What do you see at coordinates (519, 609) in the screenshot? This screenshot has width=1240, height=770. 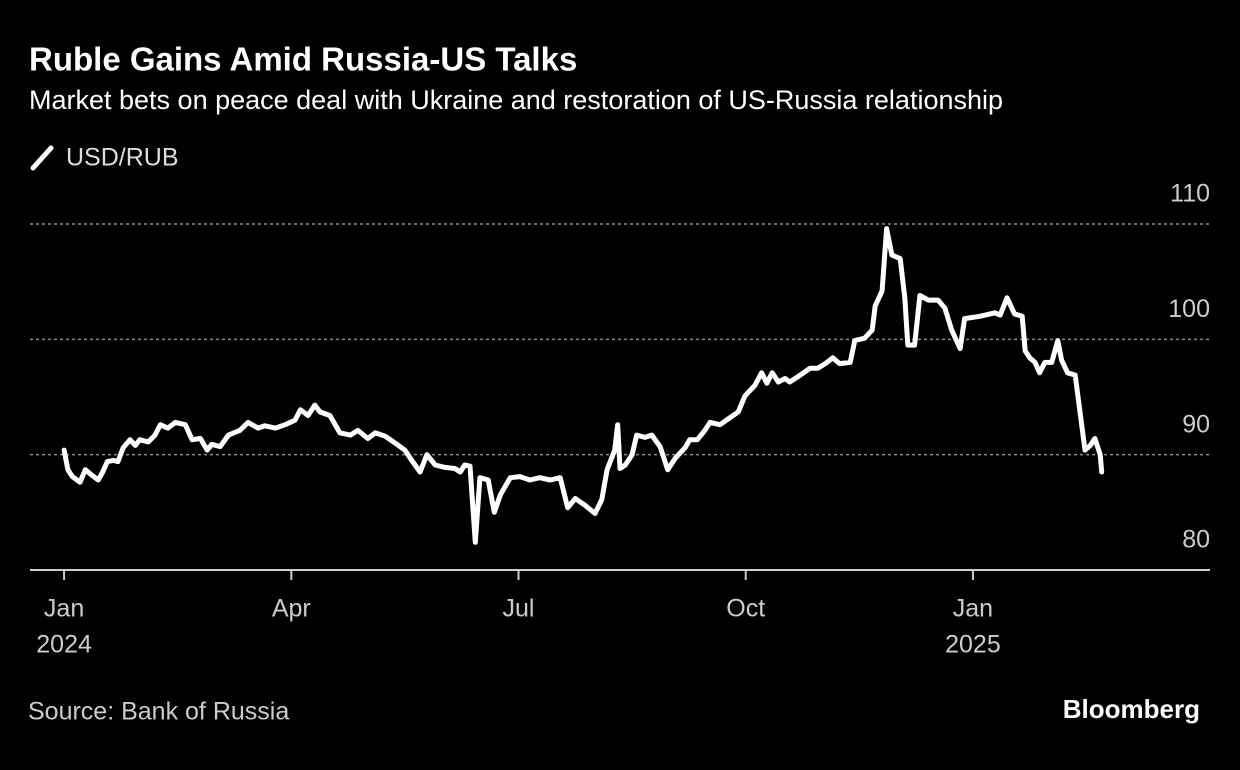 I see `x-tick-label: Jul` at bounding box center [519, 609].